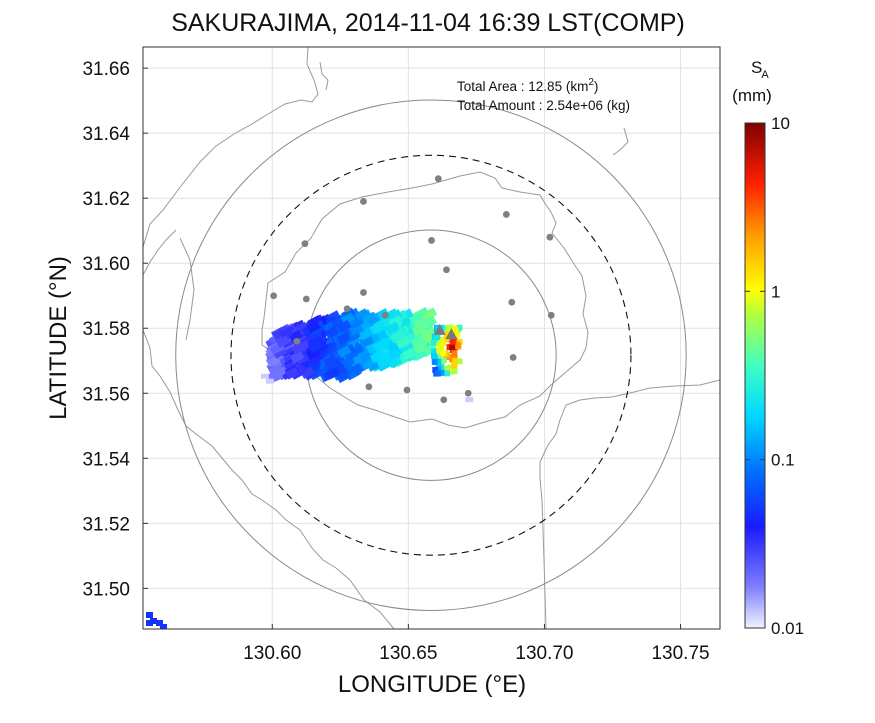  Describe the element at coordinates (231, 147) in the screenshot. I see `northern-coastline` at that location.